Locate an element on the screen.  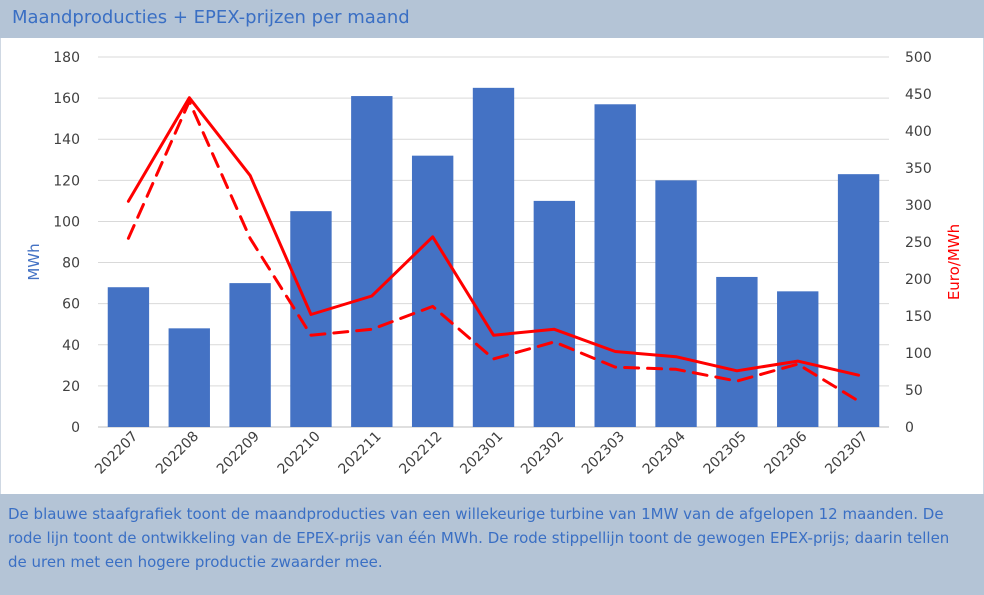
x-tick-label: 202301 is located at coordinates (481, 453).